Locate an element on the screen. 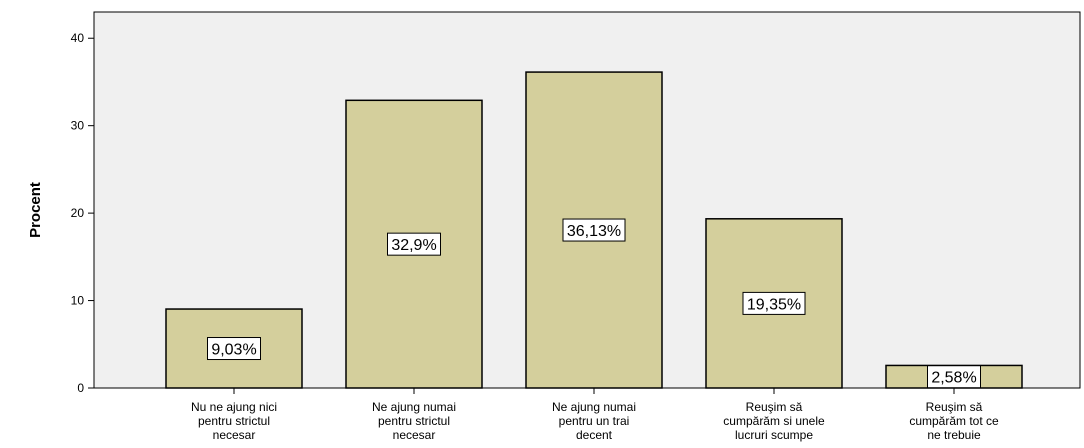 The image size is (1084, 448). data-label: 36,13% is located at coordinates (594, 231).